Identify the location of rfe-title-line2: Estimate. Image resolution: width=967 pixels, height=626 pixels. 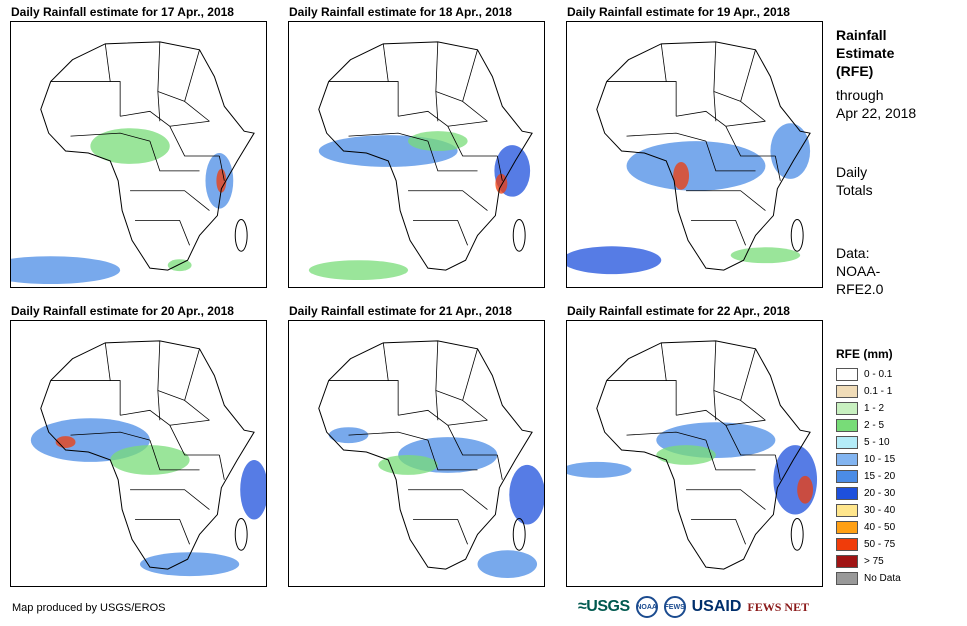
(865, 53).